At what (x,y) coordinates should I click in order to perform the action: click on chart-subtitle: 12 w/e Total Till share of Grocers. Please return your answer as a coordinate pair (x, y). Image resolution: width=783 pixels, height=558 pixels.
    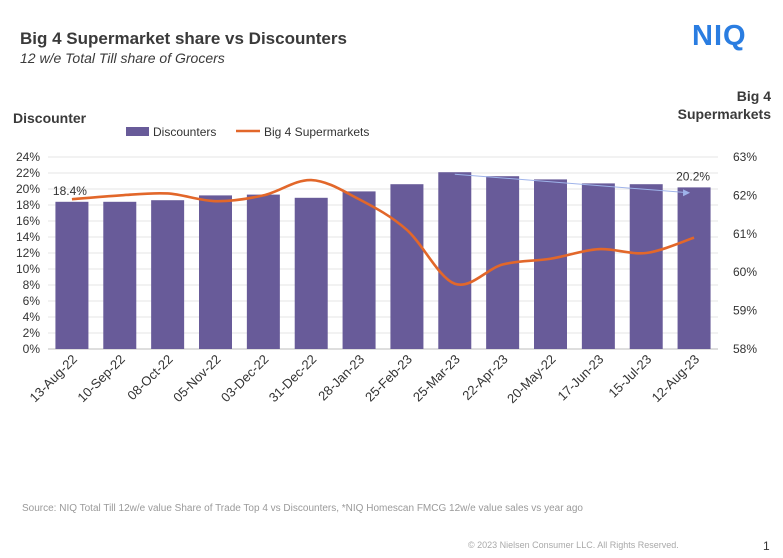
    Looking at the image, I should click on (122, 58).